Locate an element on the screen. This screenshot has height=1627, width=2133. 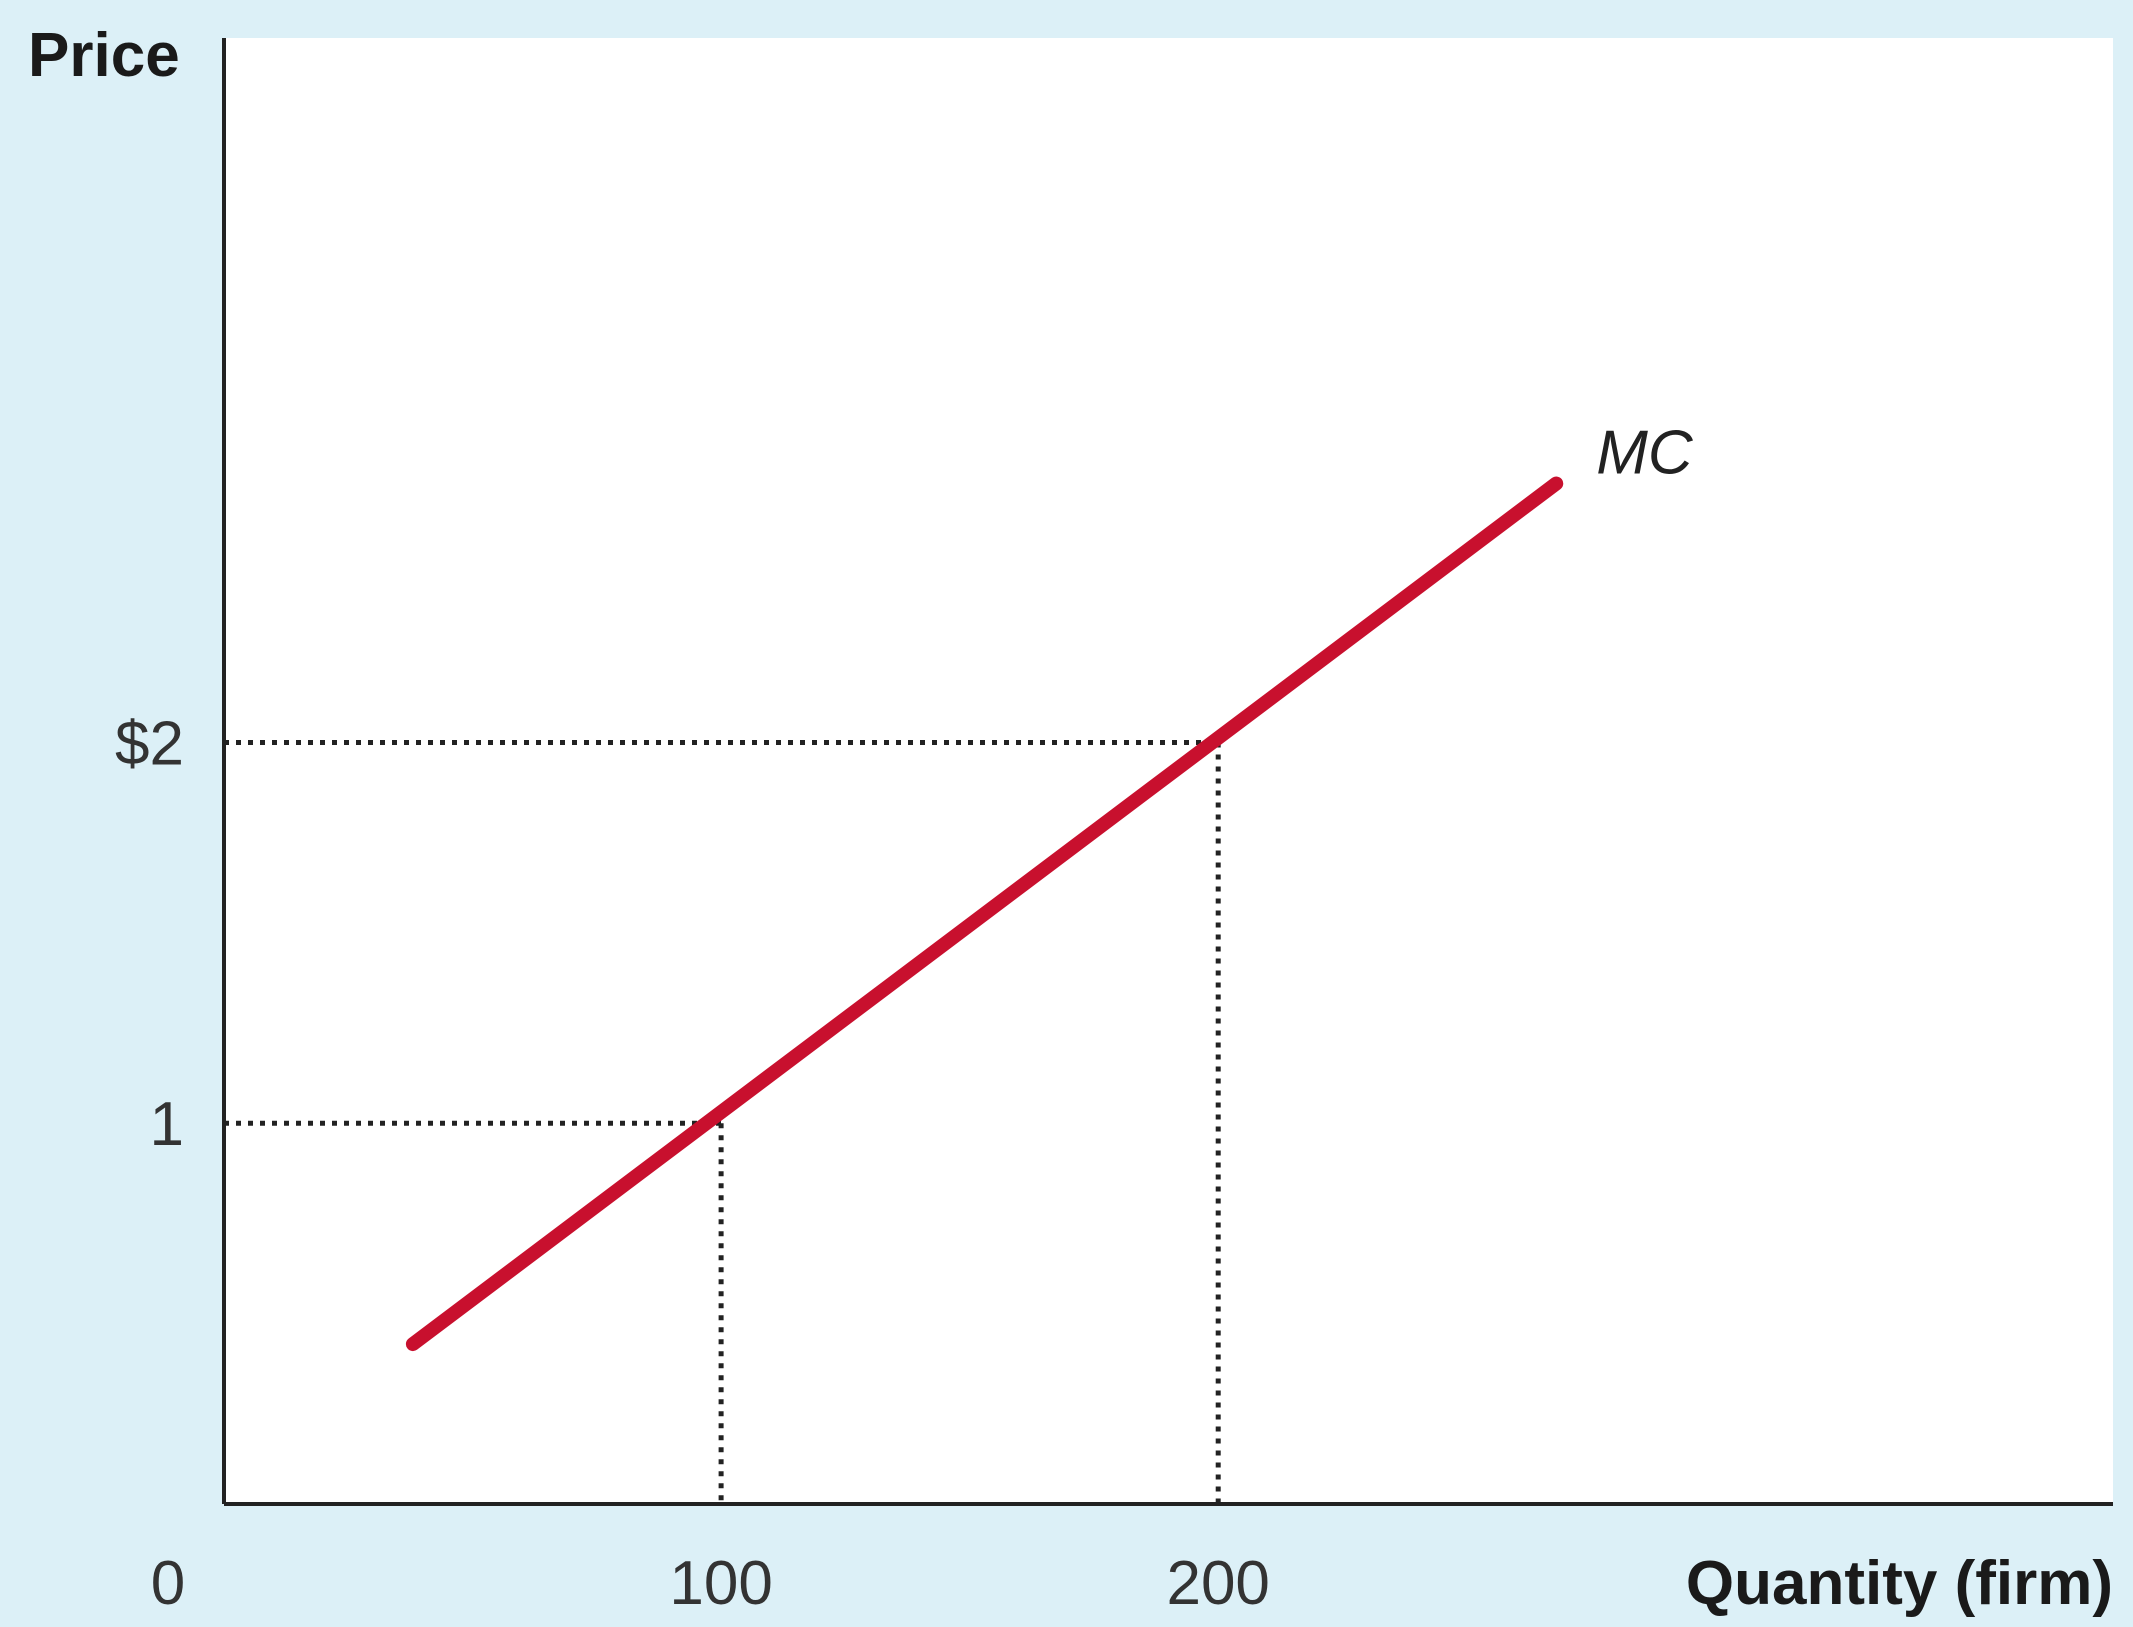
origin-label: 0 is located at coordinates (168, 1583).